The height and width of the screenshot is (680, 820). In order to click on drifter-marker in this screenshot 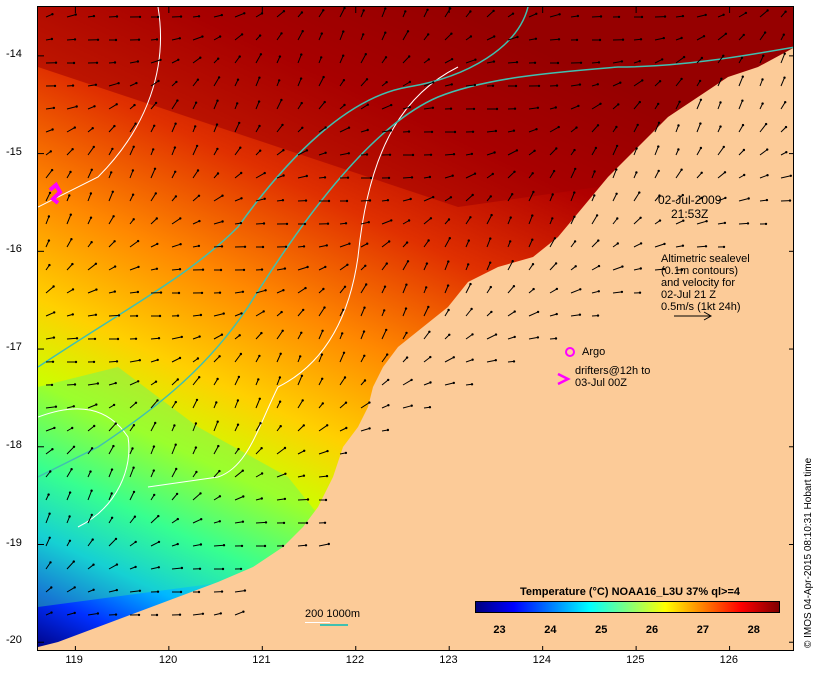, I will do `click(564, 379)`.